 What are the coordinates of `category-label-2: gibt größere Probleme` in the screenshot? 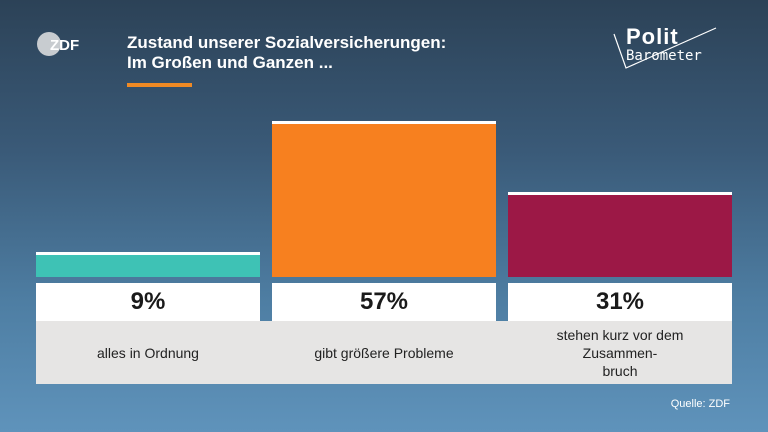 It's located at (384, 352).